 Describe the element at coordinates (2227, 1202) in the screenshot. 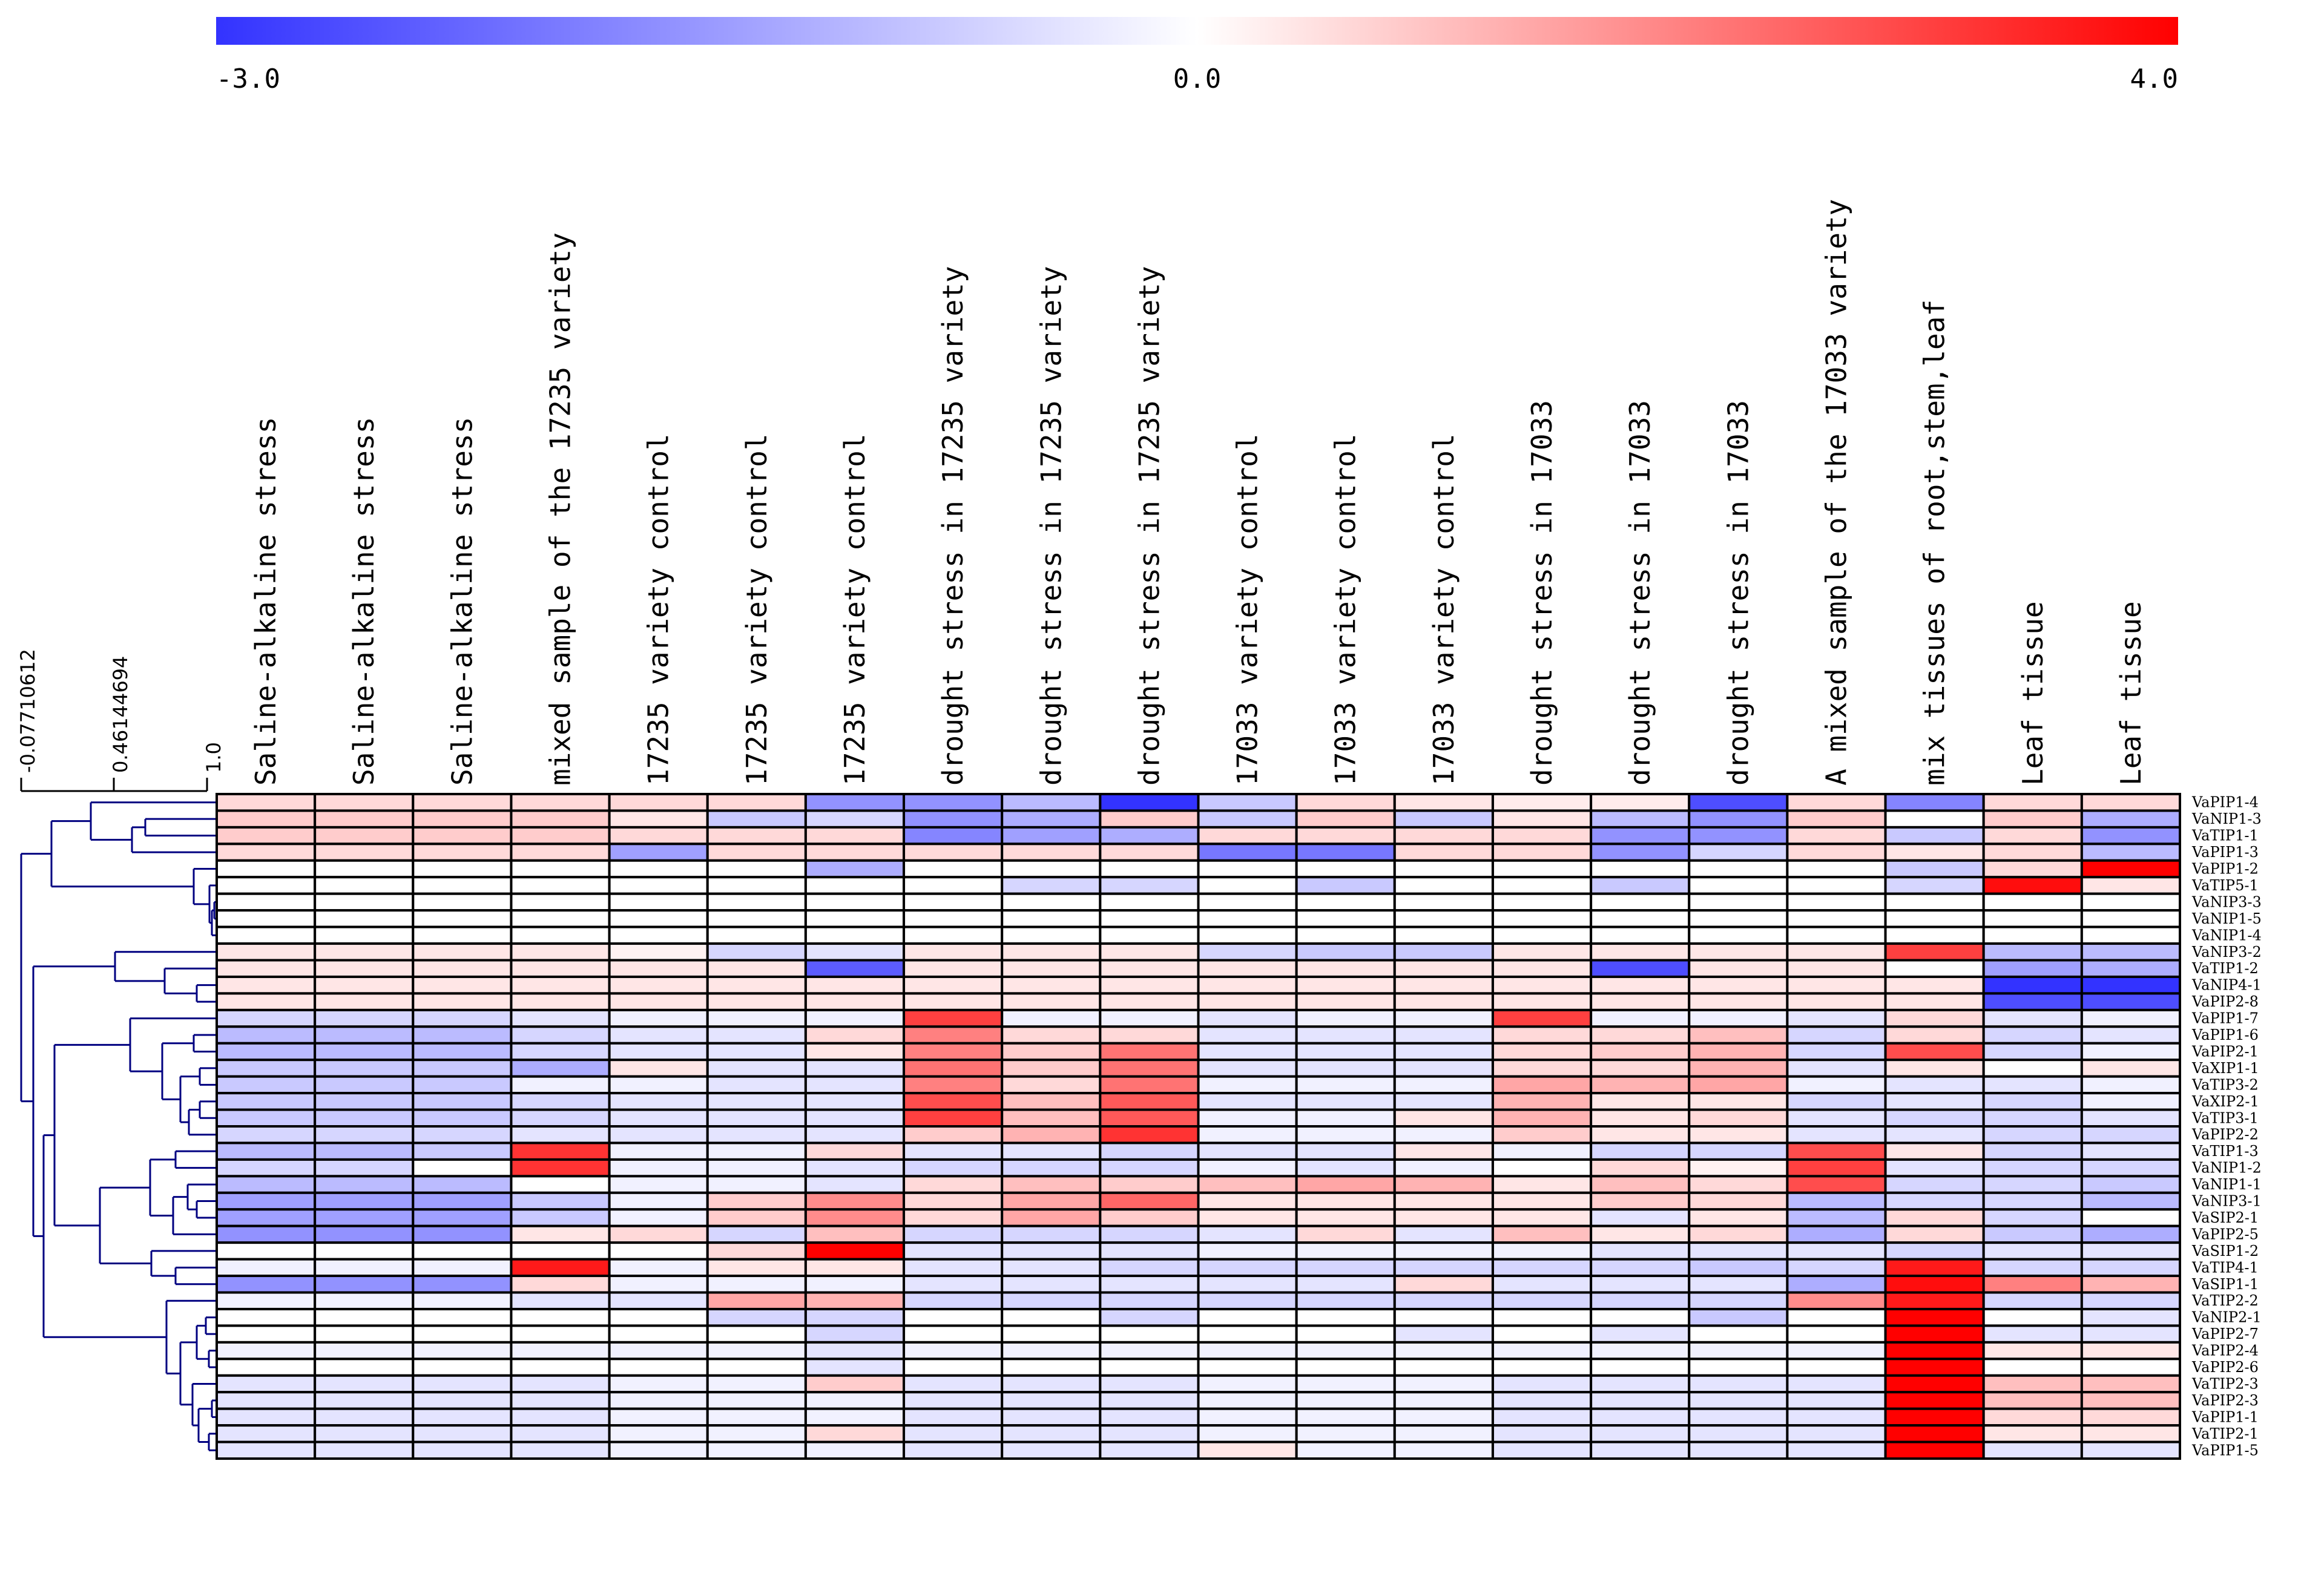

I see `row-label: VaNIP3-1` at that location.